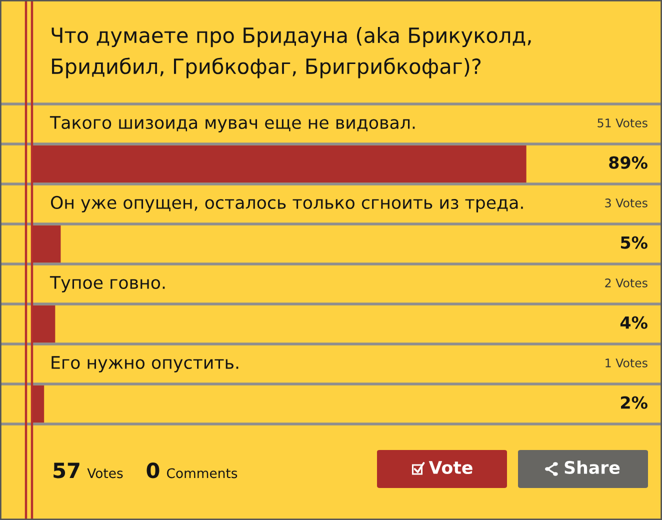 This screenshot has width=662, height=520. I want to click on text: Vote, so click(450, 467).